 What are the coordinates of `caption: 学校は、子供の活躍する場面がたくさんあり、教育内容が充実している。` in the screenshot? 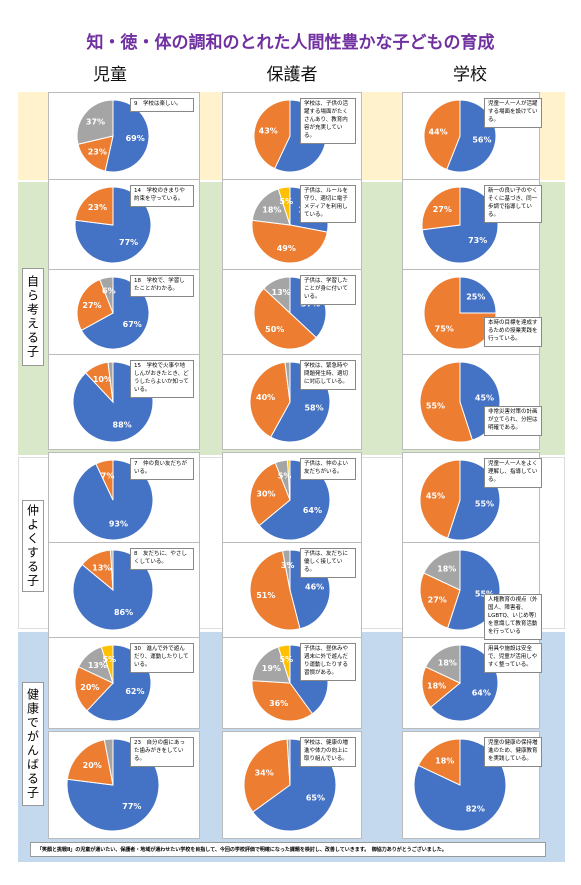 It's located at (328, 121).